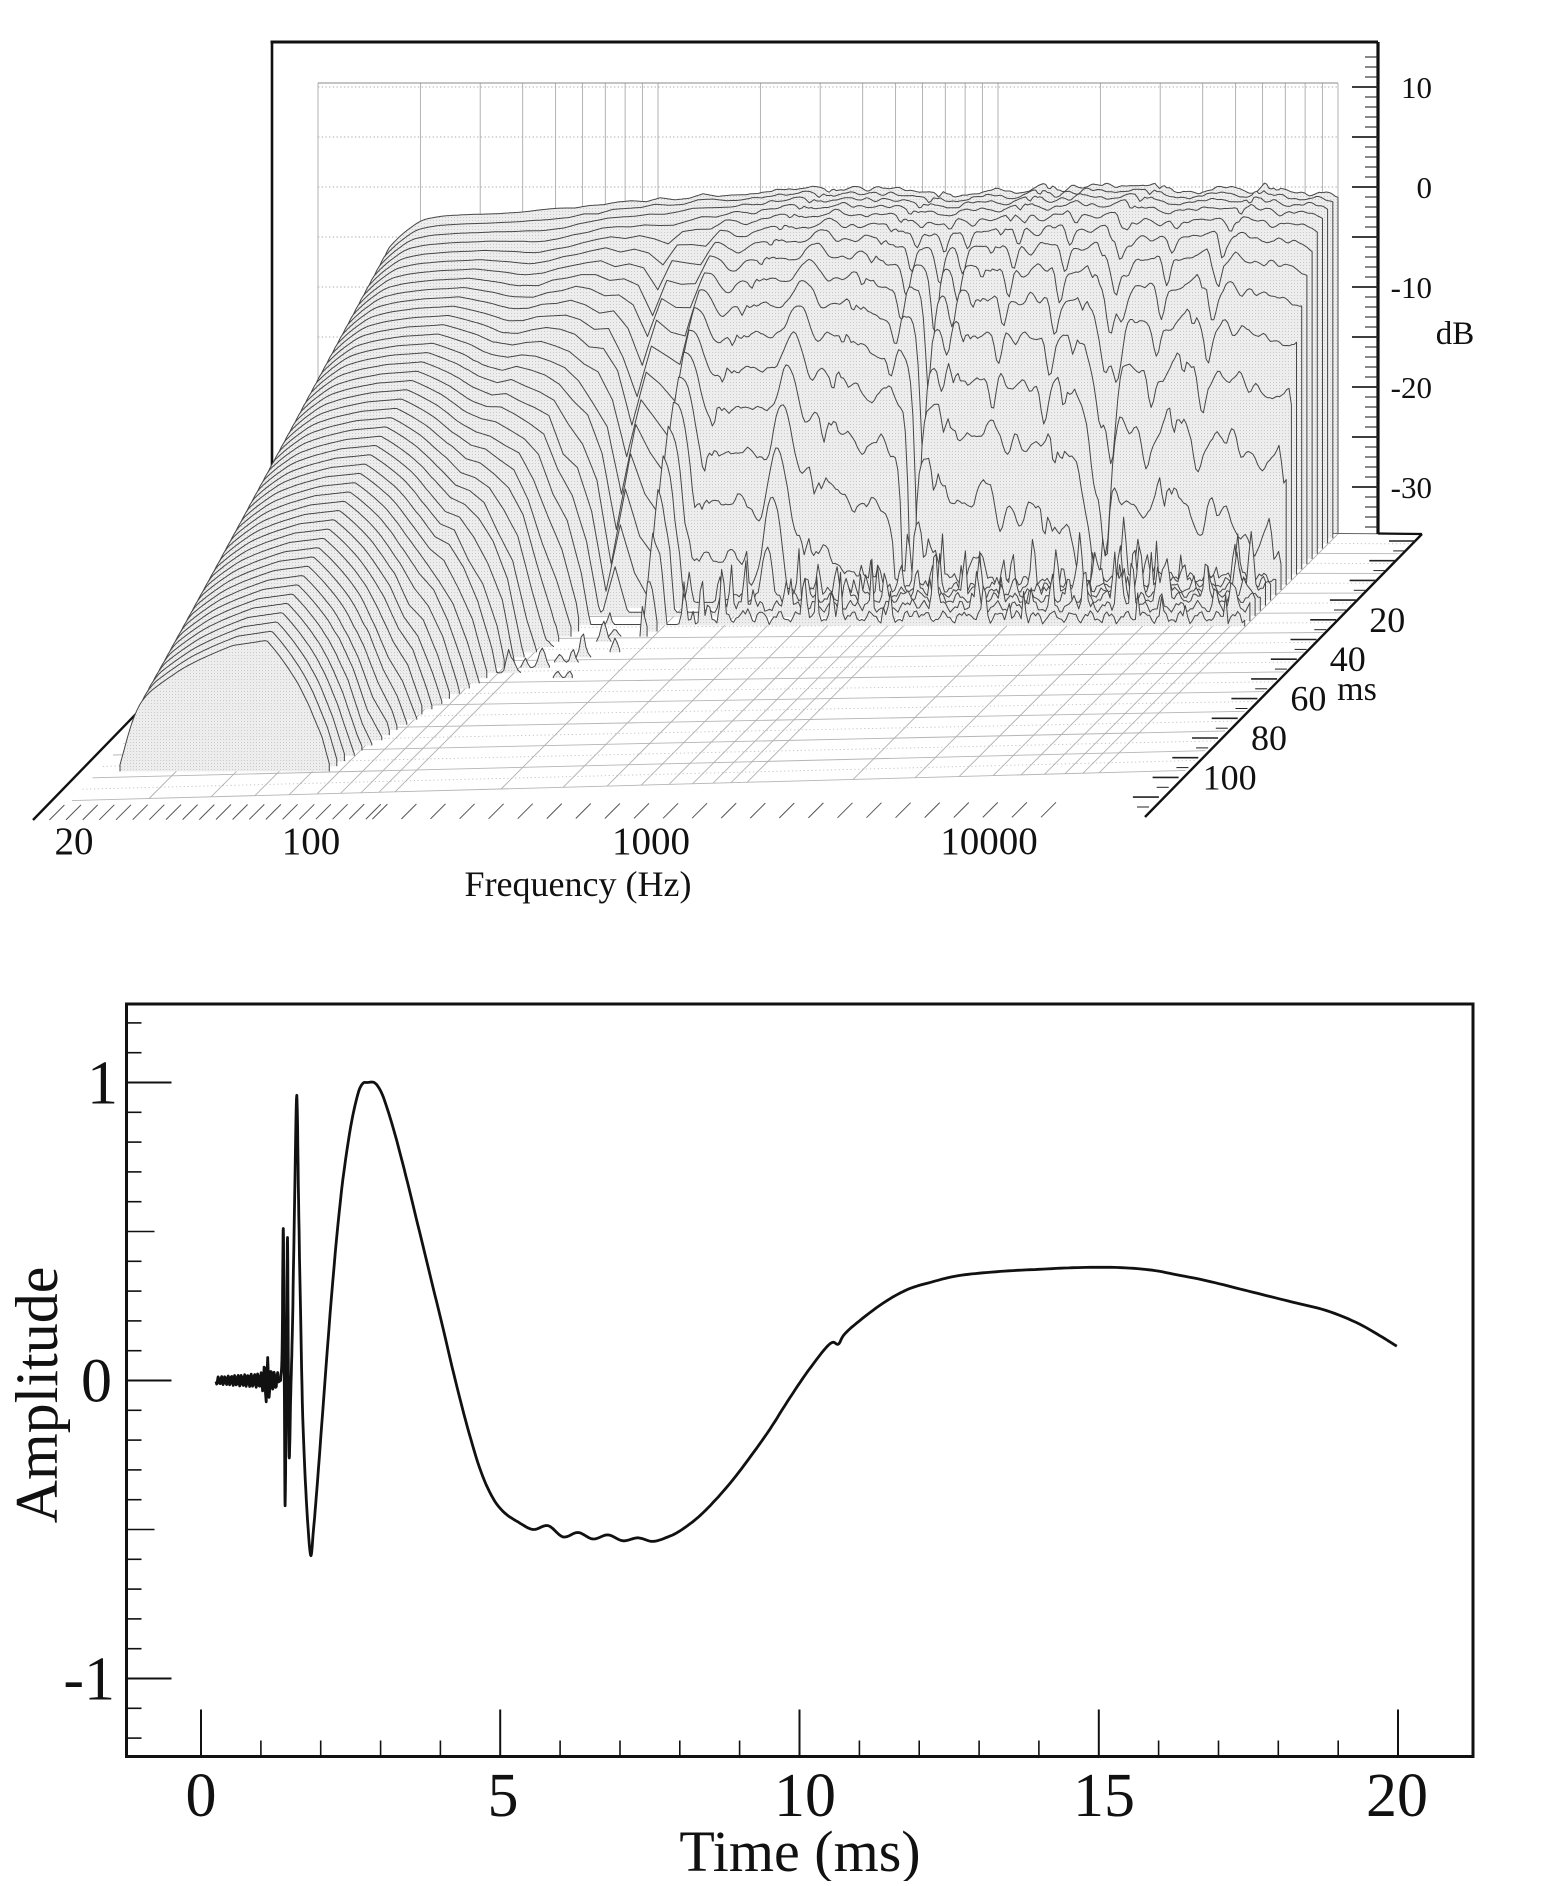 This screenshot has width=1551, height=1886. I want to click on svg-text: ms, so click(1357, 689).